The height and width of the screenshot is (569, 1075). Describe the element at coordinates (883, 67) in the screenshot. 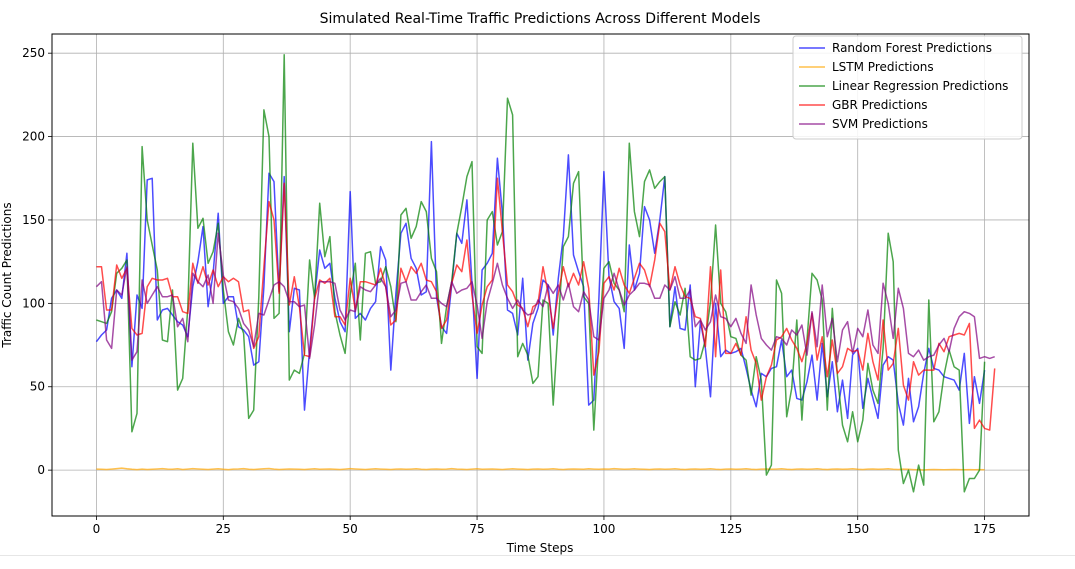

I see `legend-label: LSTM Predictions` at that location.